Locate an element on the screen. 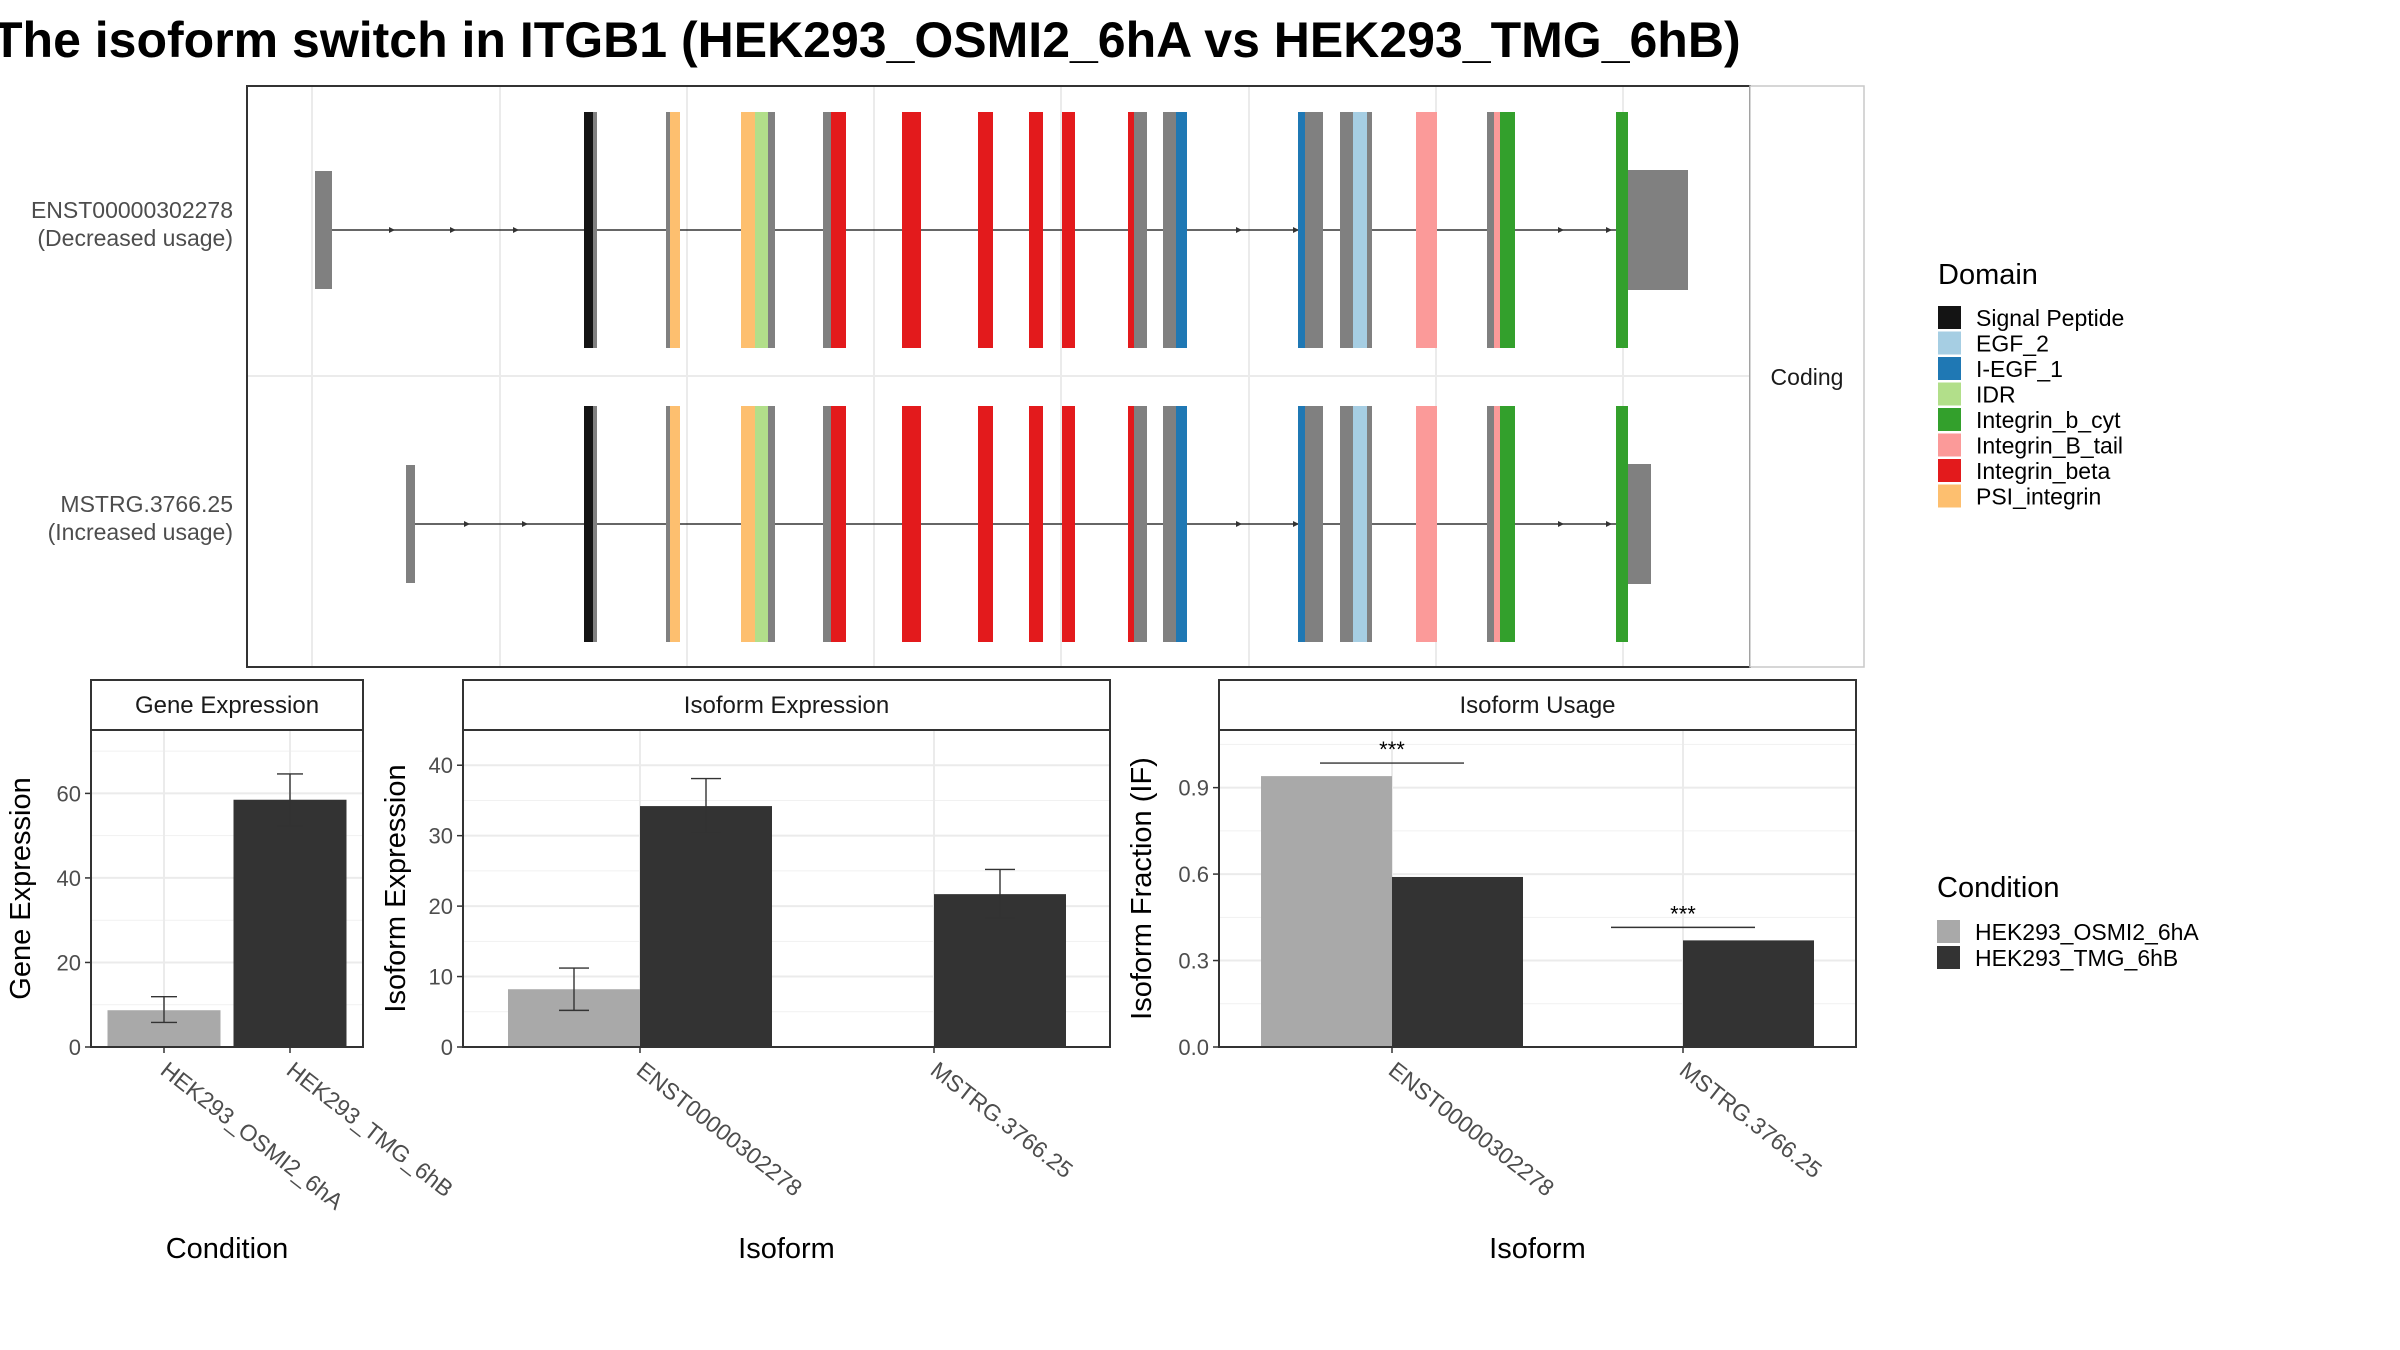 This screenshot has height=1350, width=2400. condition-legend-title: Condition is located at coordinates (1998, 888).